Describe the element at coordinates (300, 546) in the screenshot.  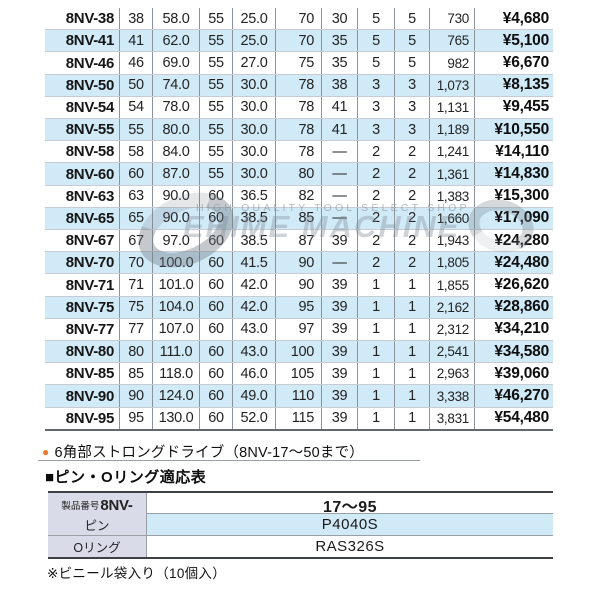
I see `pin-table-row-oring: Oリング RAS326S` at that location.